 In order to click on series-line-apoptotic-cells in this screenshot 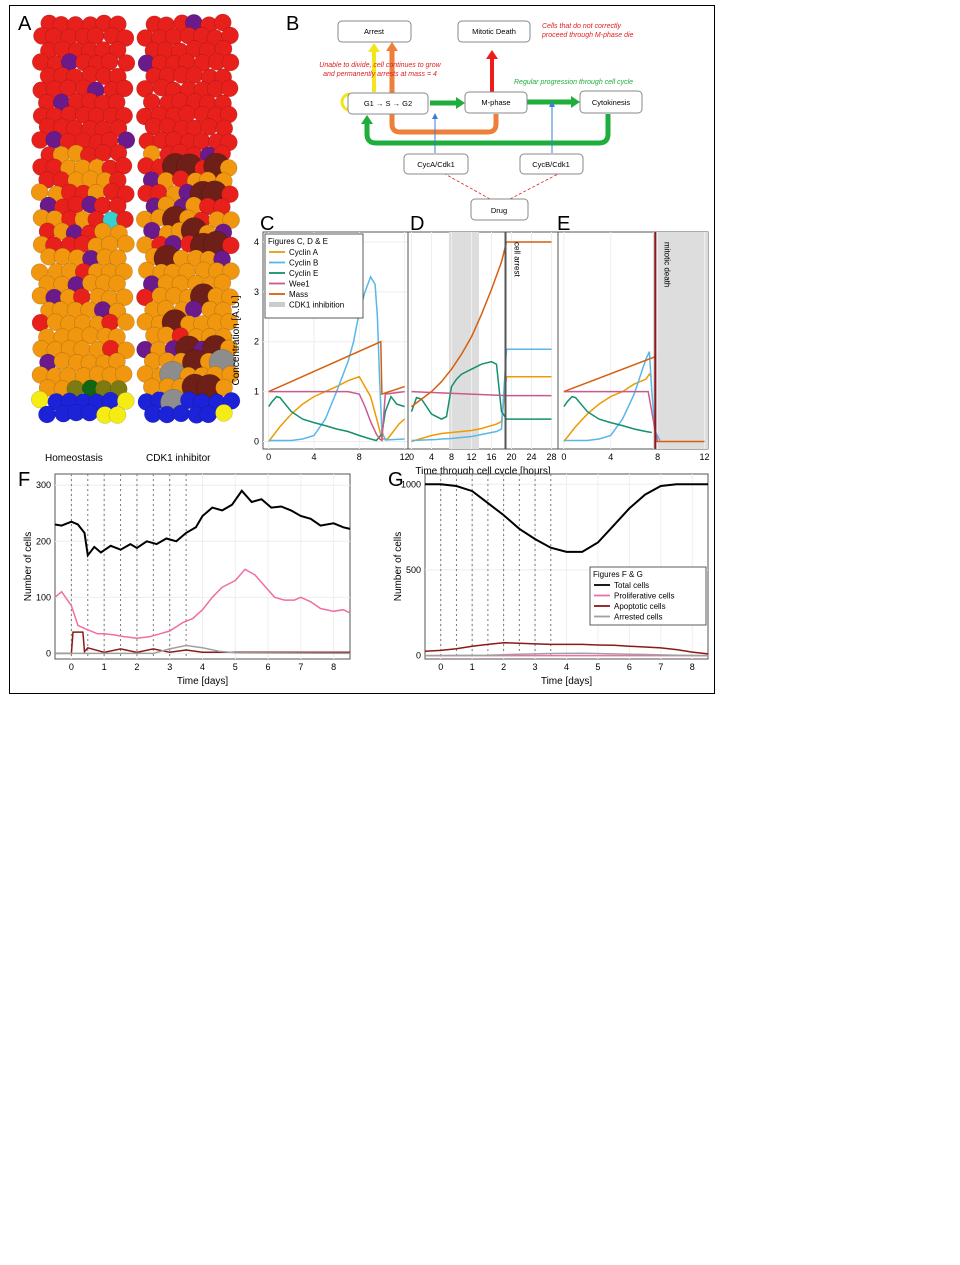, I will do `click(566, 648)`.